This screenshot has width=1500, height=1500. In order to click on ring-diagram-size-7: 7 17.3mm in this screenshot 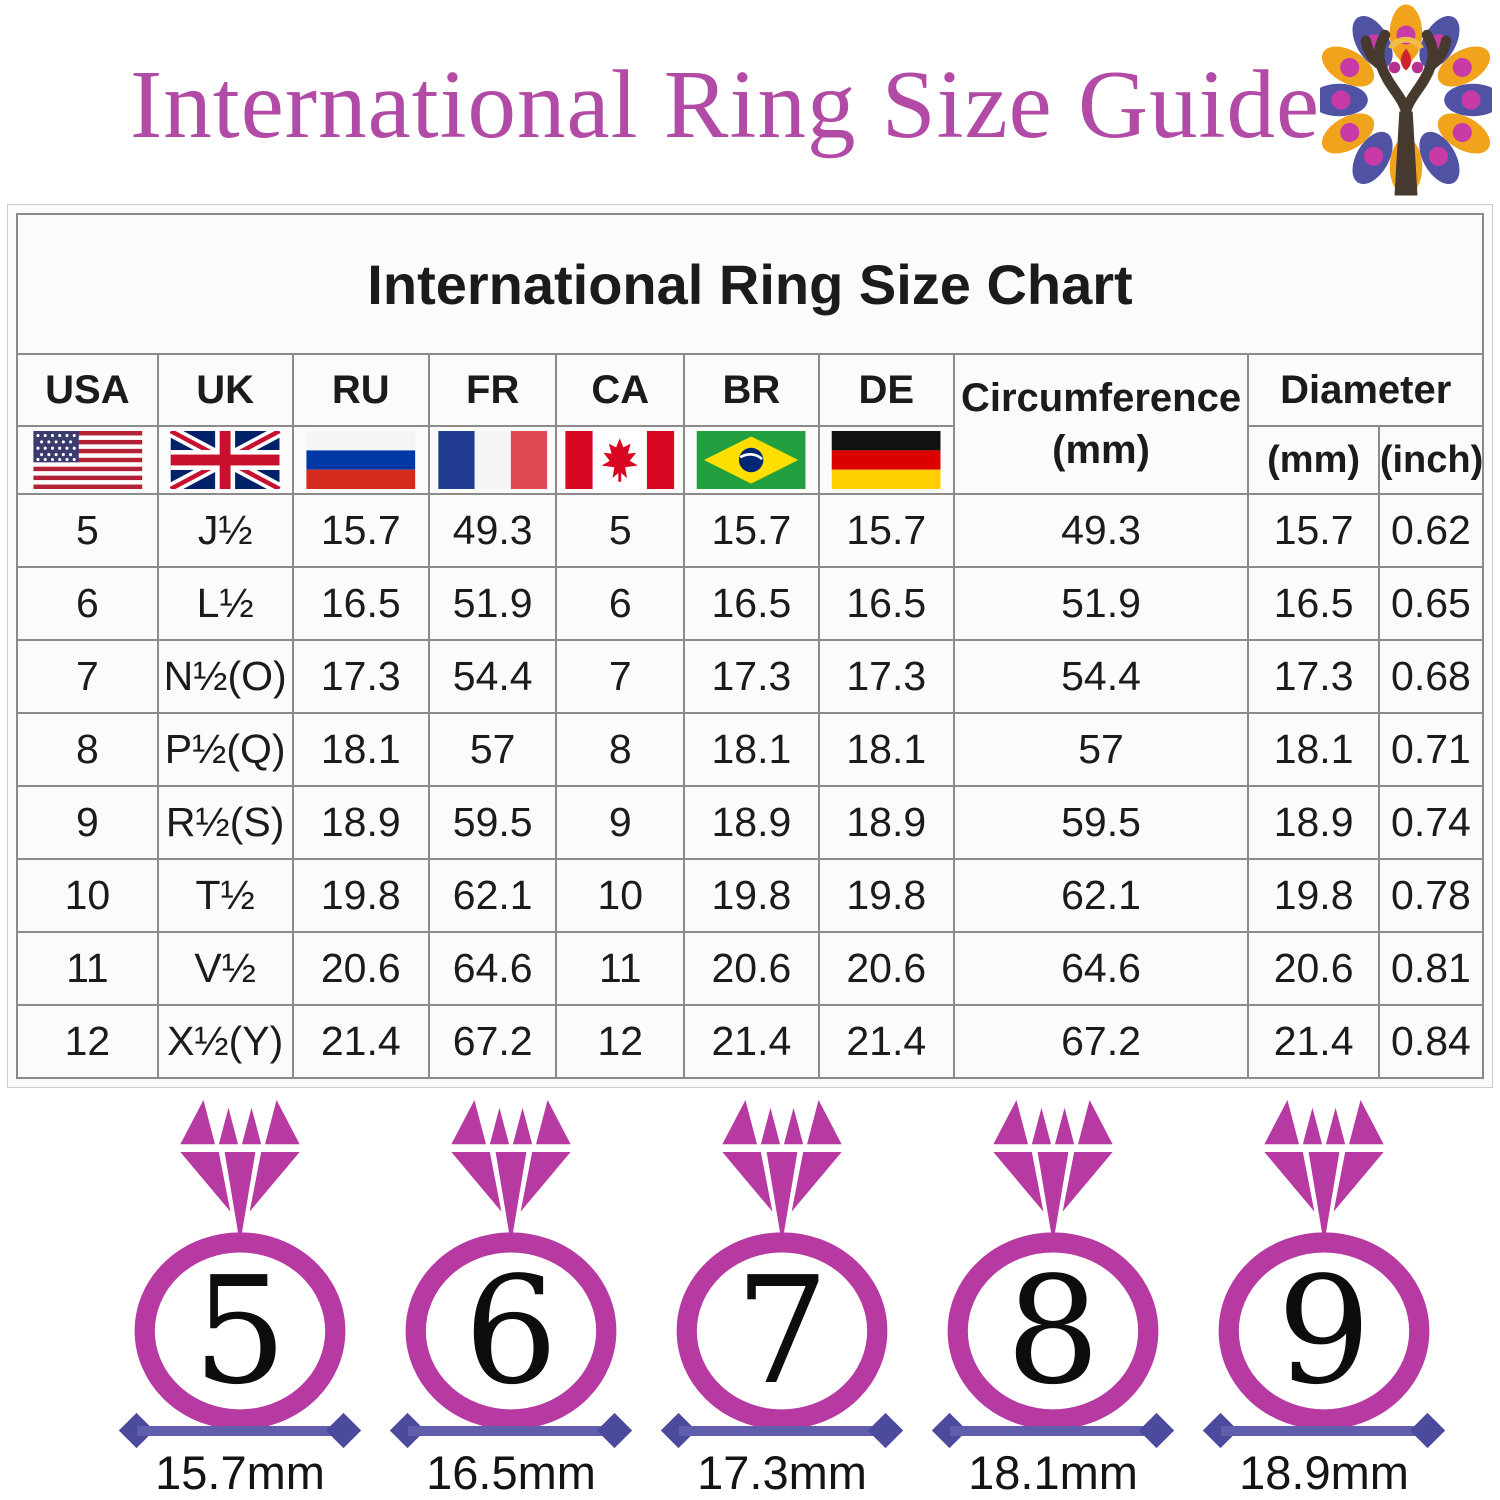, I will do `click(782, 1299)`.